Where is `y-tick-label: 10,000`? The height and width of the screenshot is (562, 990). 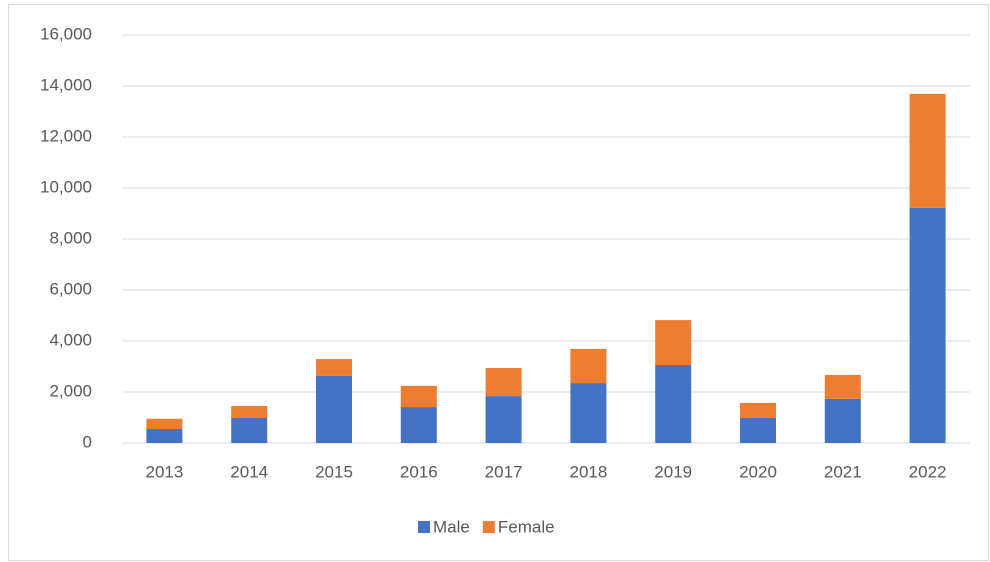 y-tick-label: 10,000 is located at coordinates (66, 186).